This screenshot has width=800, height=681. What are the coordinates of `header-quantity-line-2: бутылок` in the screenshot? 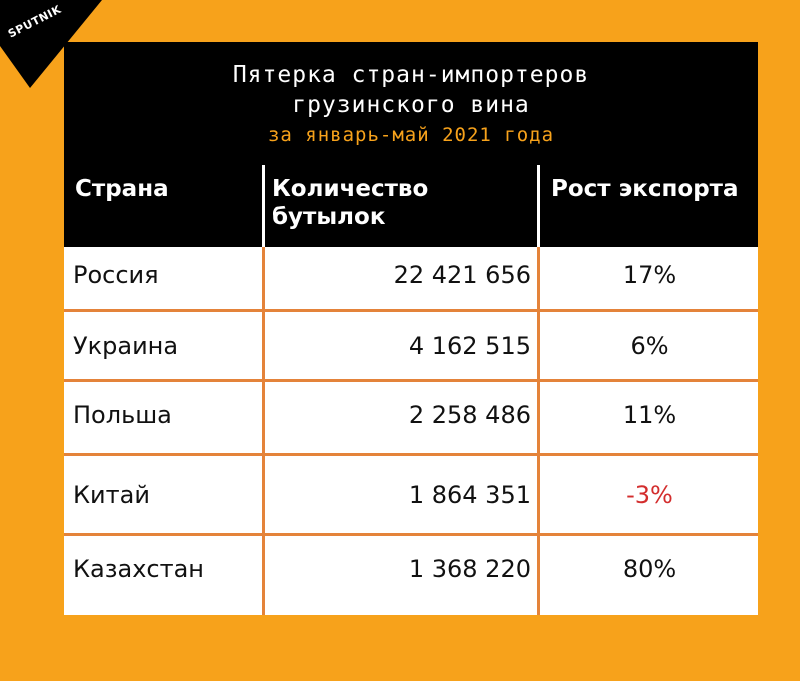 It's located at (329, 217).